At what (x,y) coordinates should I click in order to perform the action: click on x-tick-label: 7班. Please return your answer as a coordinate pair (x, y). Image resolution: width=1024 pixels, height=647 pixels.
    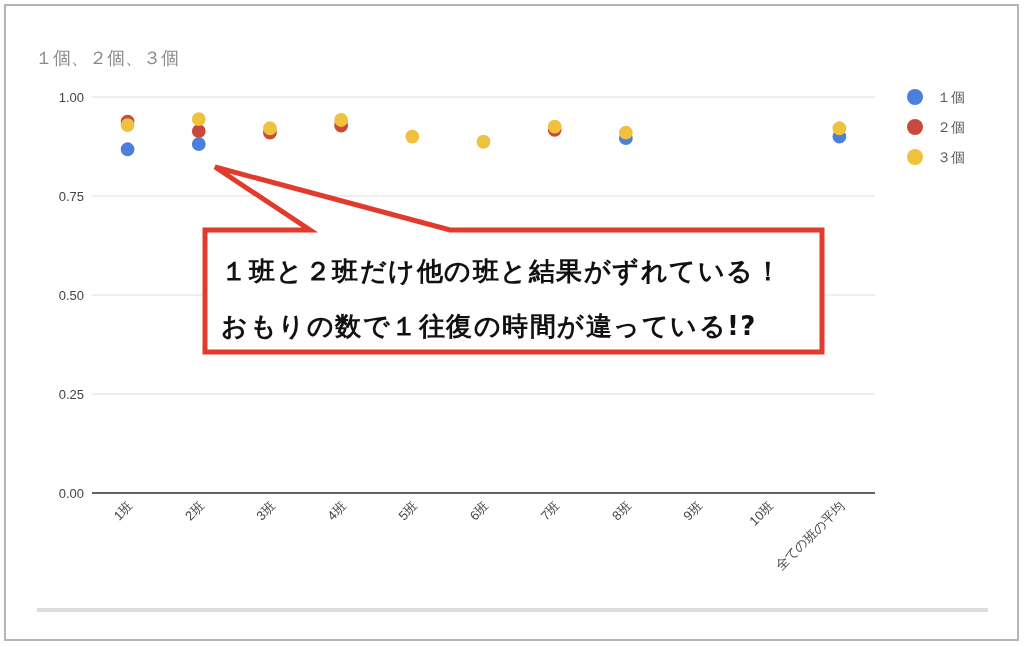
    Looking at the image, I should click on (550, 511).